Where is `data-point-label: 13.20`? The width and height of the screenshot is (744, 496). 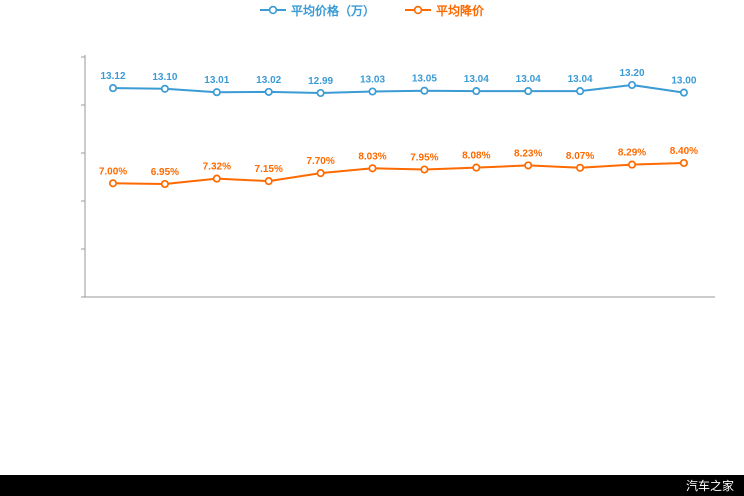 data-point-label: 13.20 is located at coordinates (631, 73).